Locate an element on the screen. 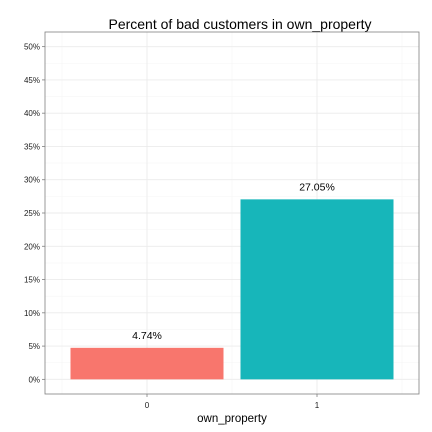 The height and width of the screenshot is (432, 432). y-tick-label: 45% is located at coordinates (32, 80).